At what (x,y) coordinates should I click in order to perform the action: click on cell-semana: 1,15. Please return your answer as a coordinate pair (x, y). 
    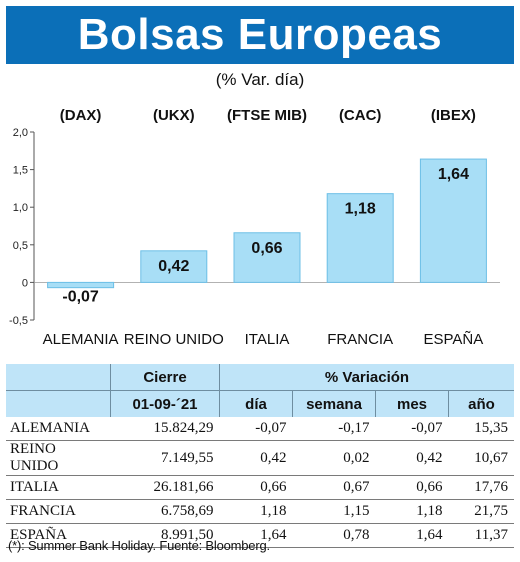
    Looking at the image, I should click on (334, 511).